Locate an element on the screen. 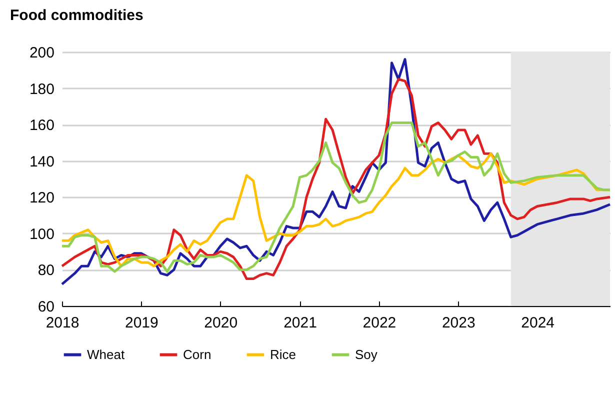  y-tick-label: 140 is located at coordinates (41, 161).